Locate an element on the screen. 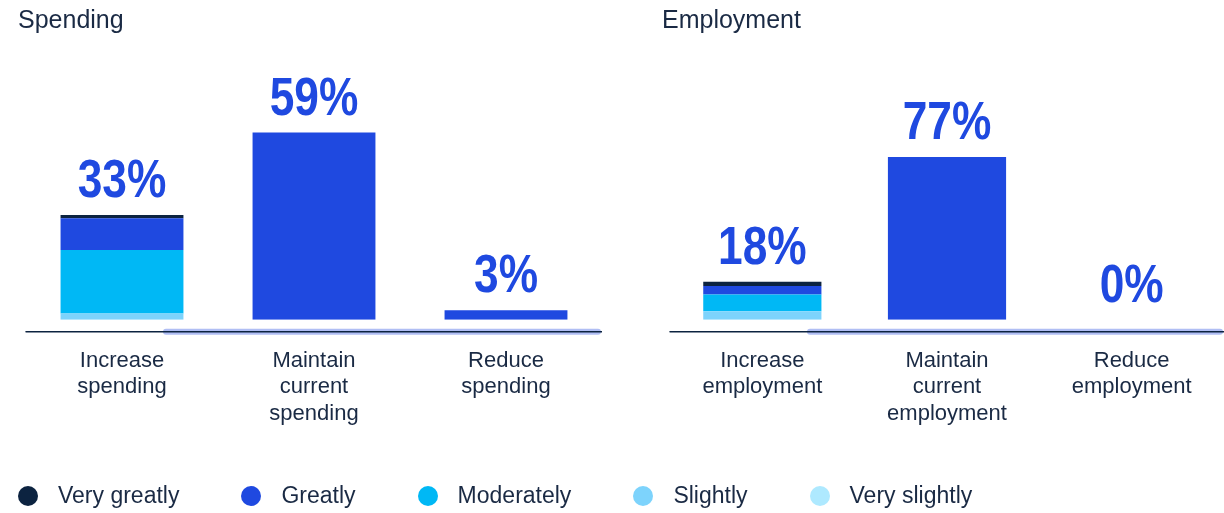 The height and width of the screenshot is (513, 1224). x-tick-label: Maintain current spending is located at coordinates (314, 386).